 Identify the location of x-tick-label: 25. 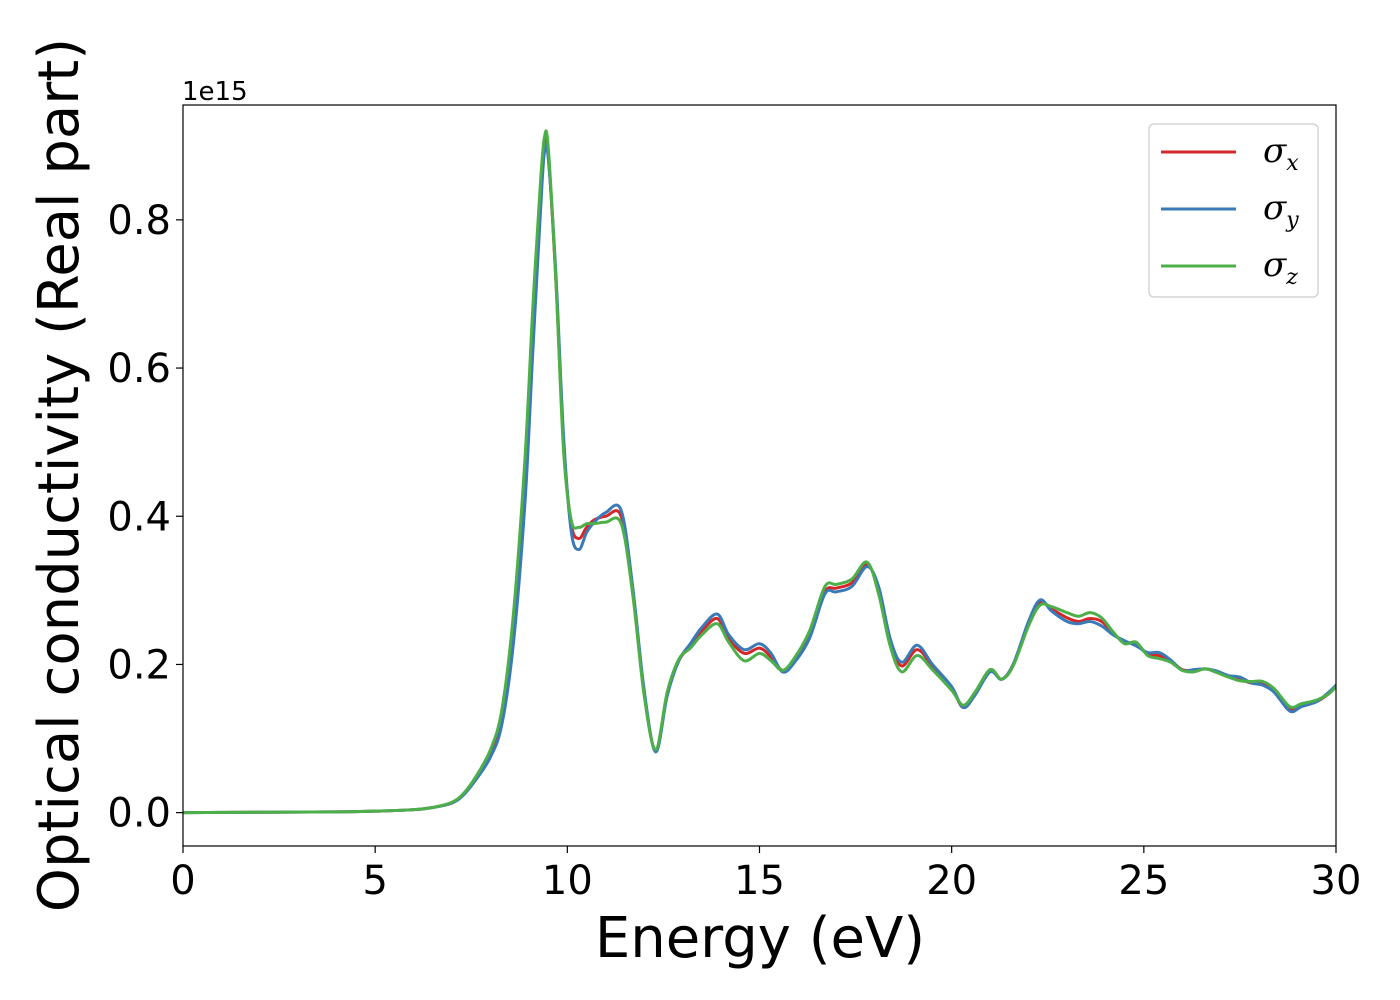
(1143, 881).